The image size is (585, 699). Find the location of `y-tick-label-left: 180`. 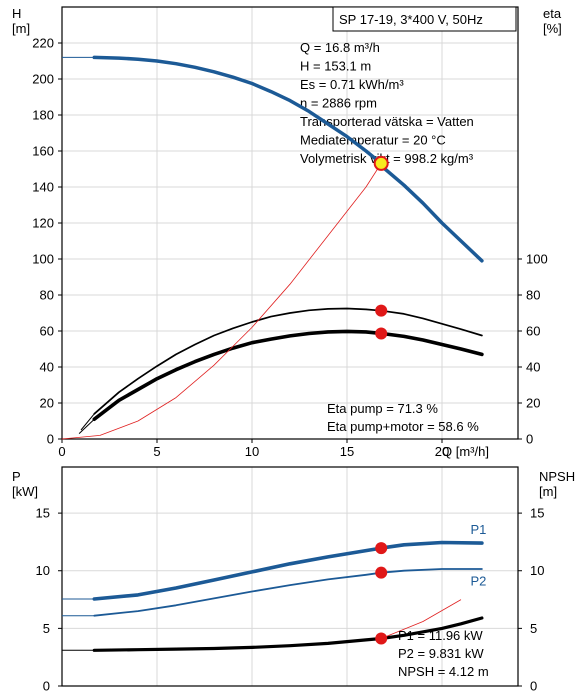

y-tick-label-left: 180 is located at coordinates (43, 115).